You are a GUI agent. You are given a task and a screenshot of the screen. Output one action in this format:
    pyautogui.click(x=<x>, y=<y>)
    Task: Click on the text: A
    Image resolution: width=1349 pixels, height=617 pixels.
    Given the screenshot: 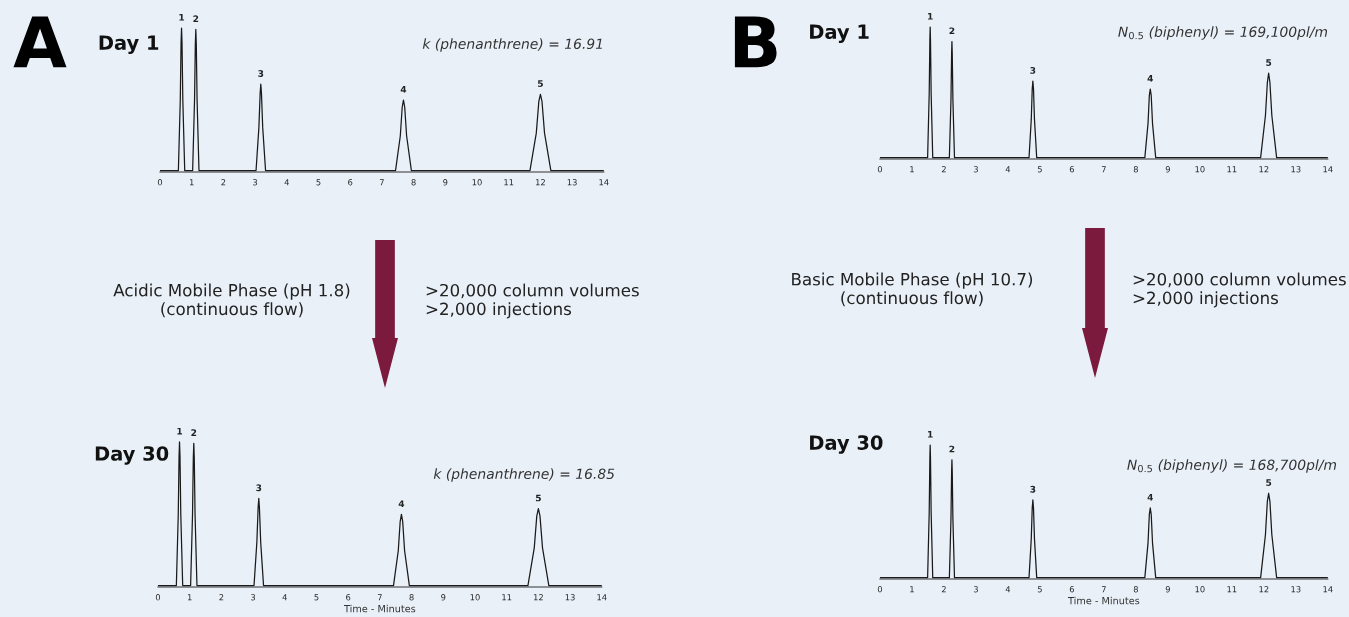 What is the action you would take?
    pyautogui.click(x=40, y=42)
    